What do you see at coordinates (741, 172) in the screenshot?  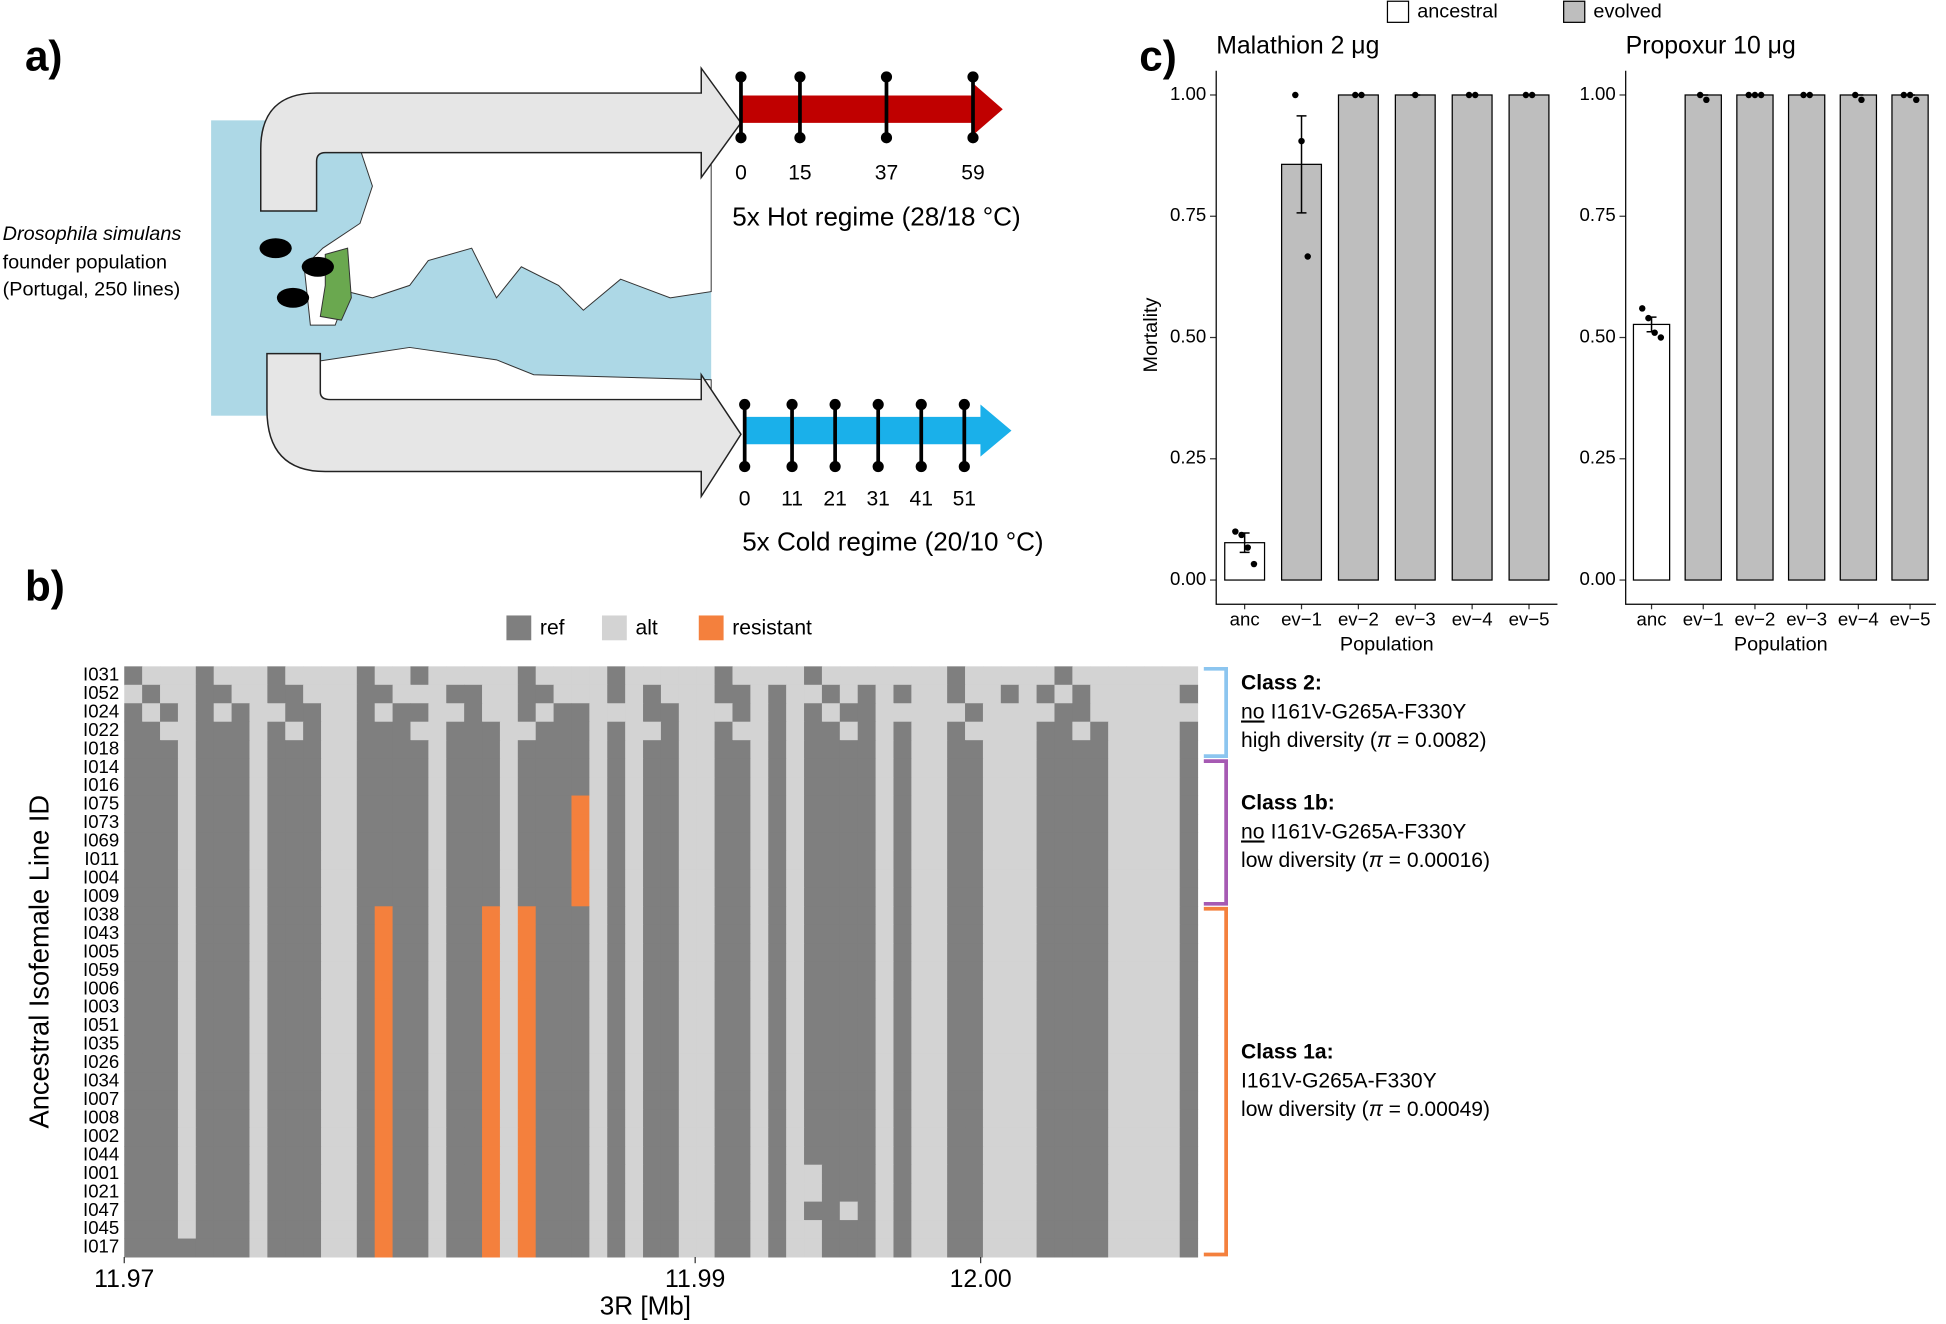 I see `timepoint-label: 0` at bounding box center [741, 172].